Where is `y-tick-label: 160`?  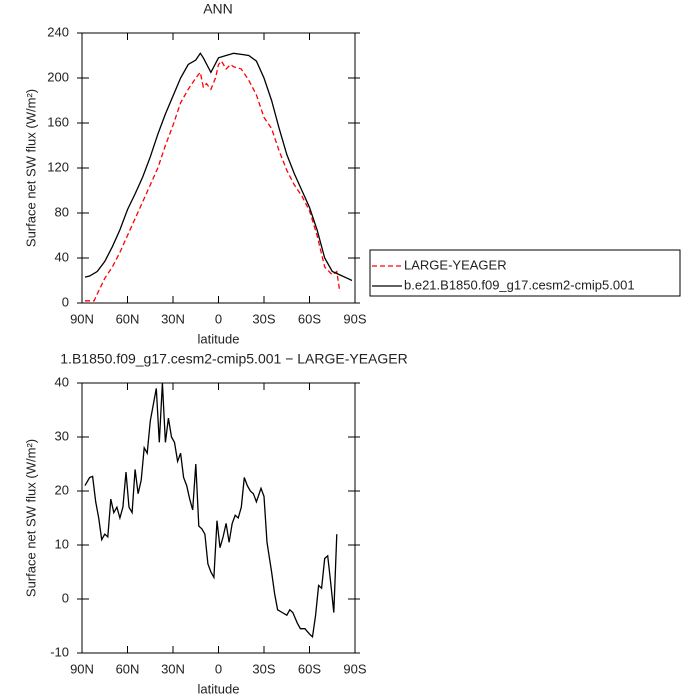 y-tick-label: 160 is located at coordinates (58, 121).